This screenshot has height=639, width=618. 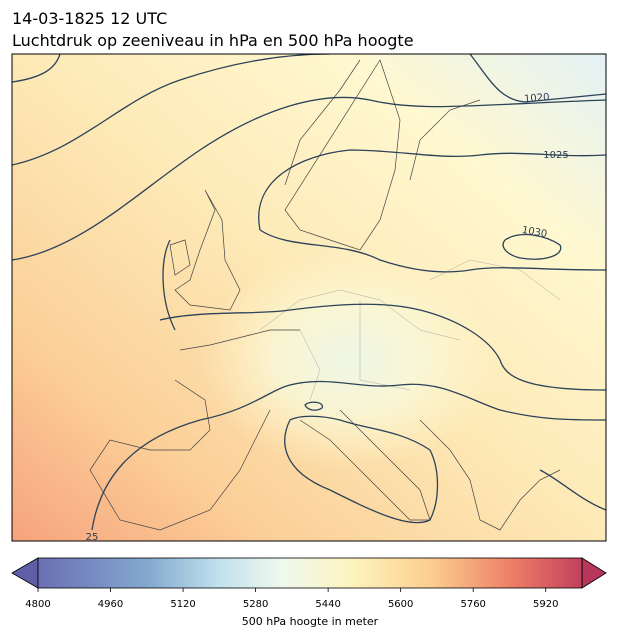 I want to click on colorbar-tick-label: 5440, so click(x=327, y=604).